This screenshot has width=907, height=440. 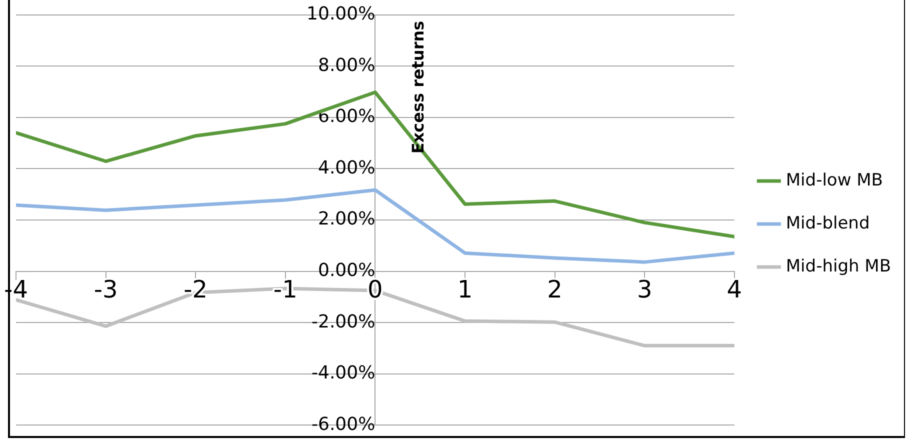 I want to click on x-tick-label: 2, so click(x=554, y=290).